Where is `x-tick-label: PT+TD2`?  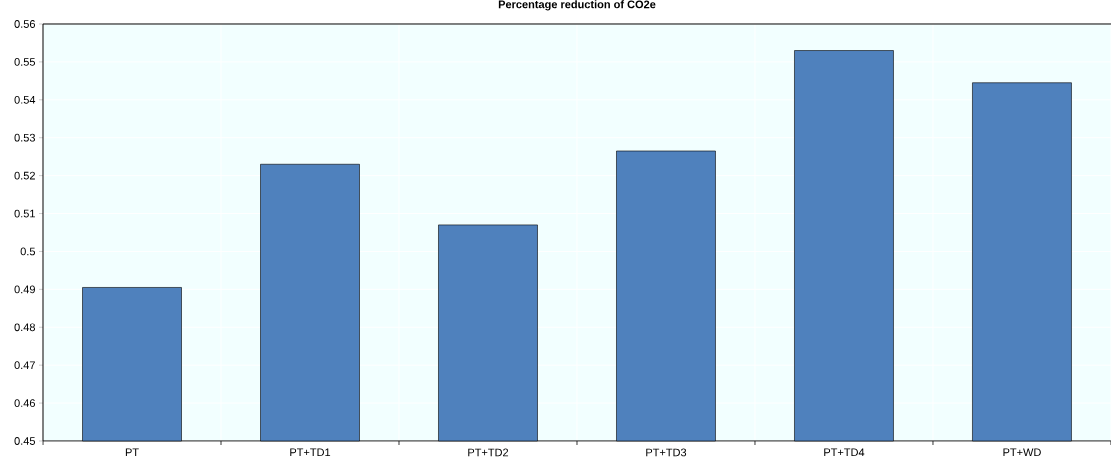 x-tick-label: PT+TD2 is located at coordinates (488, 452).